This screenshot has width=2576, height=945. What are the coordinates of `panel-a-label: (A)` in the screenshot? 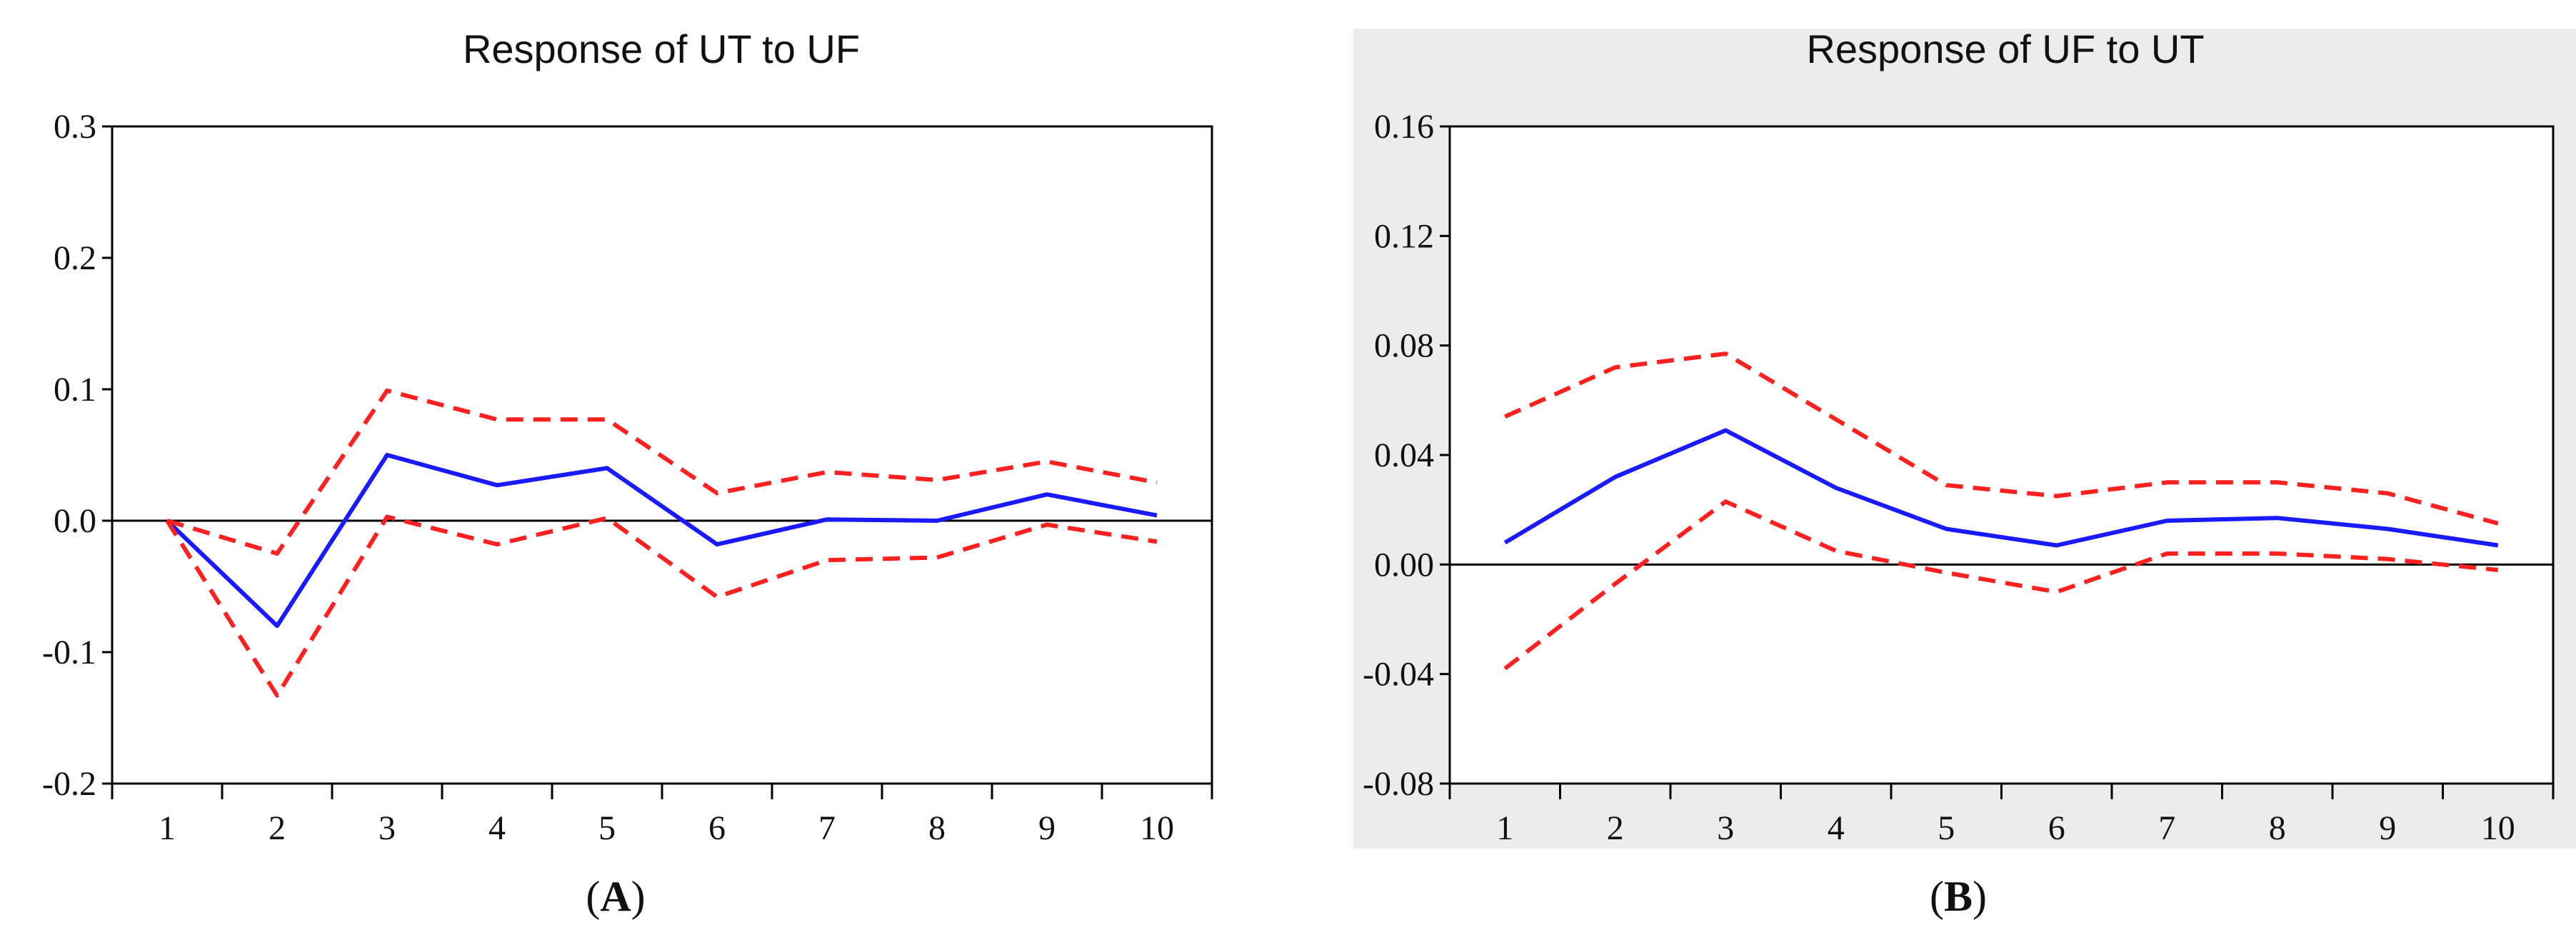 It's located at (615, 896).